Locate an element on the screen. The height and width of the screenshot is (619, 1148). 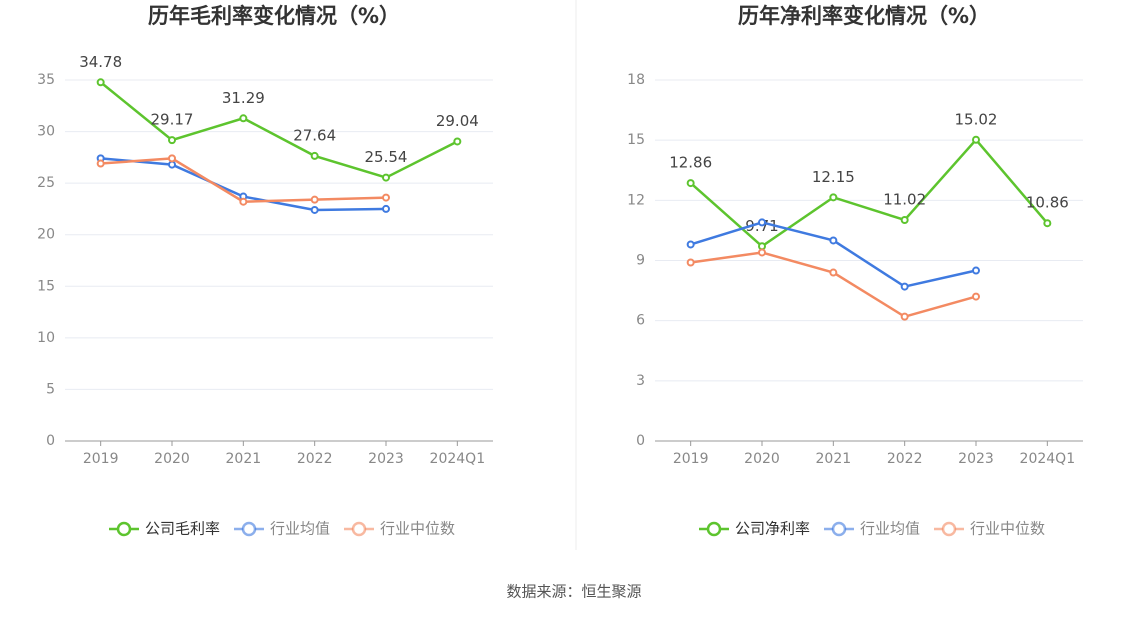
y-tick-label: 3 is located at coordinates (640, 381).